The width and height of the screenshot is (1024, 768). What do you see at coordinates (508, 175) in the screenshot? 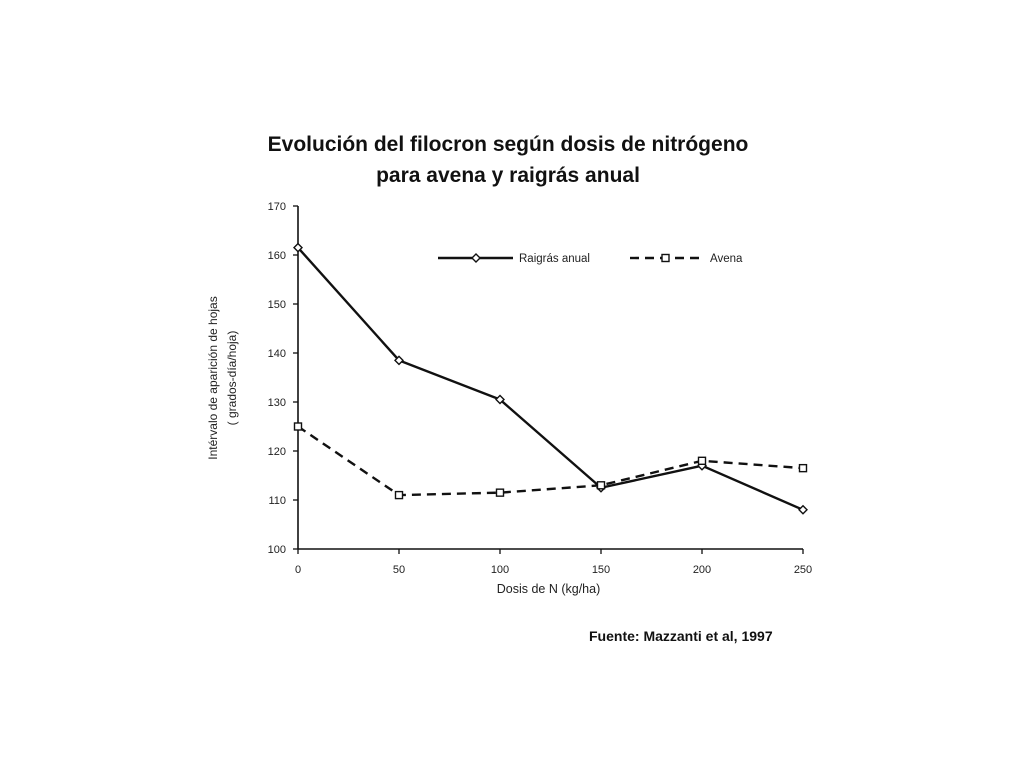
I see `chart-title-line-2: para avena y raigrás anual` at bounding box center [508, 175].